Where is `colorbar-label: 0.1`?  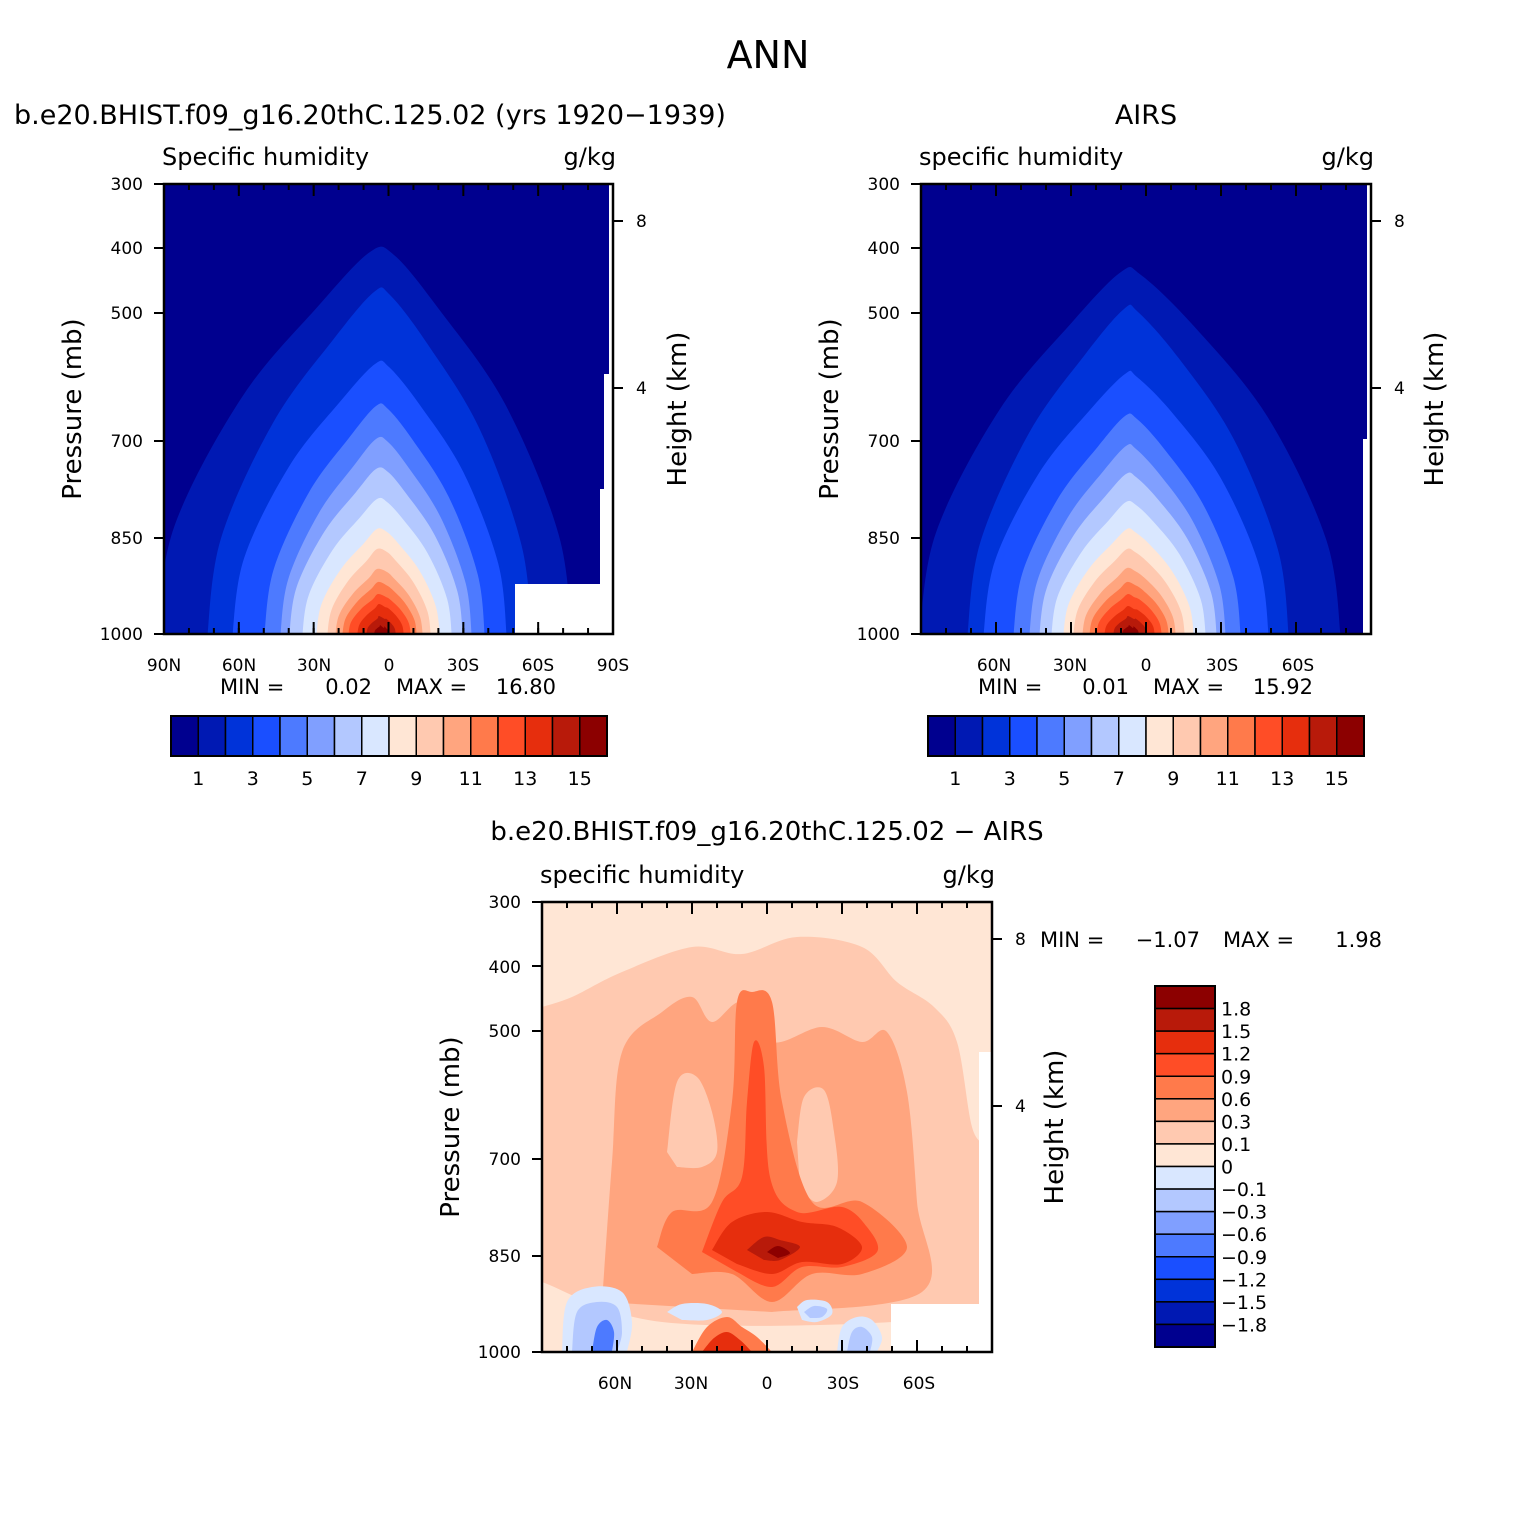
colorbar-label: 0.1 is located at coordinates (1236, 1145).